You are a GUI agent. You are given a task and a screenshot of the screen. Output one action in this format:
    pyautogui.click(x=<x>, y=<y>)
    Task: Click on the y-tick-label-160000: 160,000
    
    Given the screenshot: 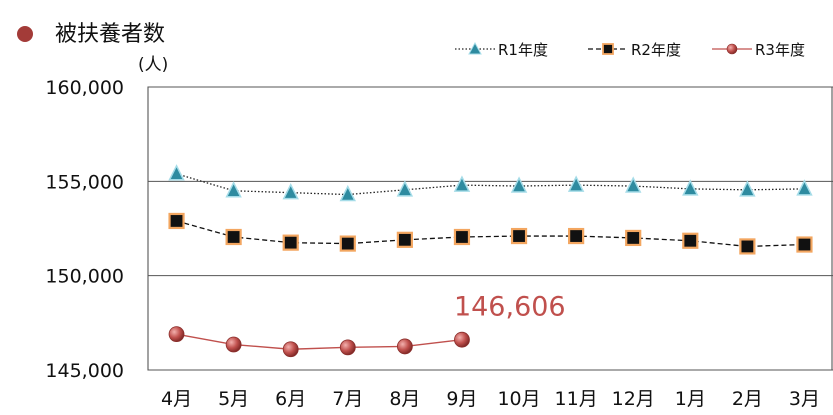 What is the action you would take?
    pyautogui.click(x=84, y=88)
    